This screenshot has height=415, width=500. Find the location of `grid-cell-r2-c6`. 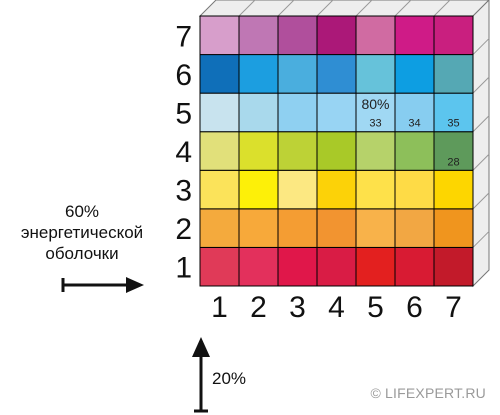

grid-cell-r2-c6 is located at coordinates (414, 228).